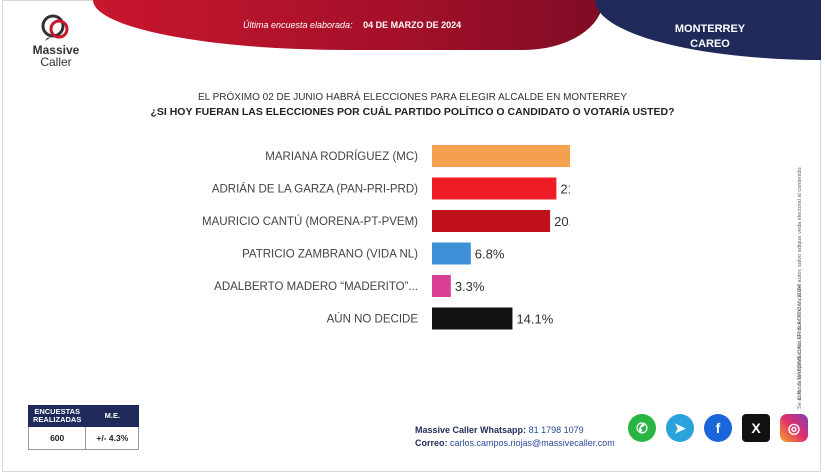 Image resolution: width=825 pixels, height=475 pixels. Describe the element at coordinates (471, 430) in the screenshot. I see `whatsapp-label: Massive Caller Whatsapp:` at that location.